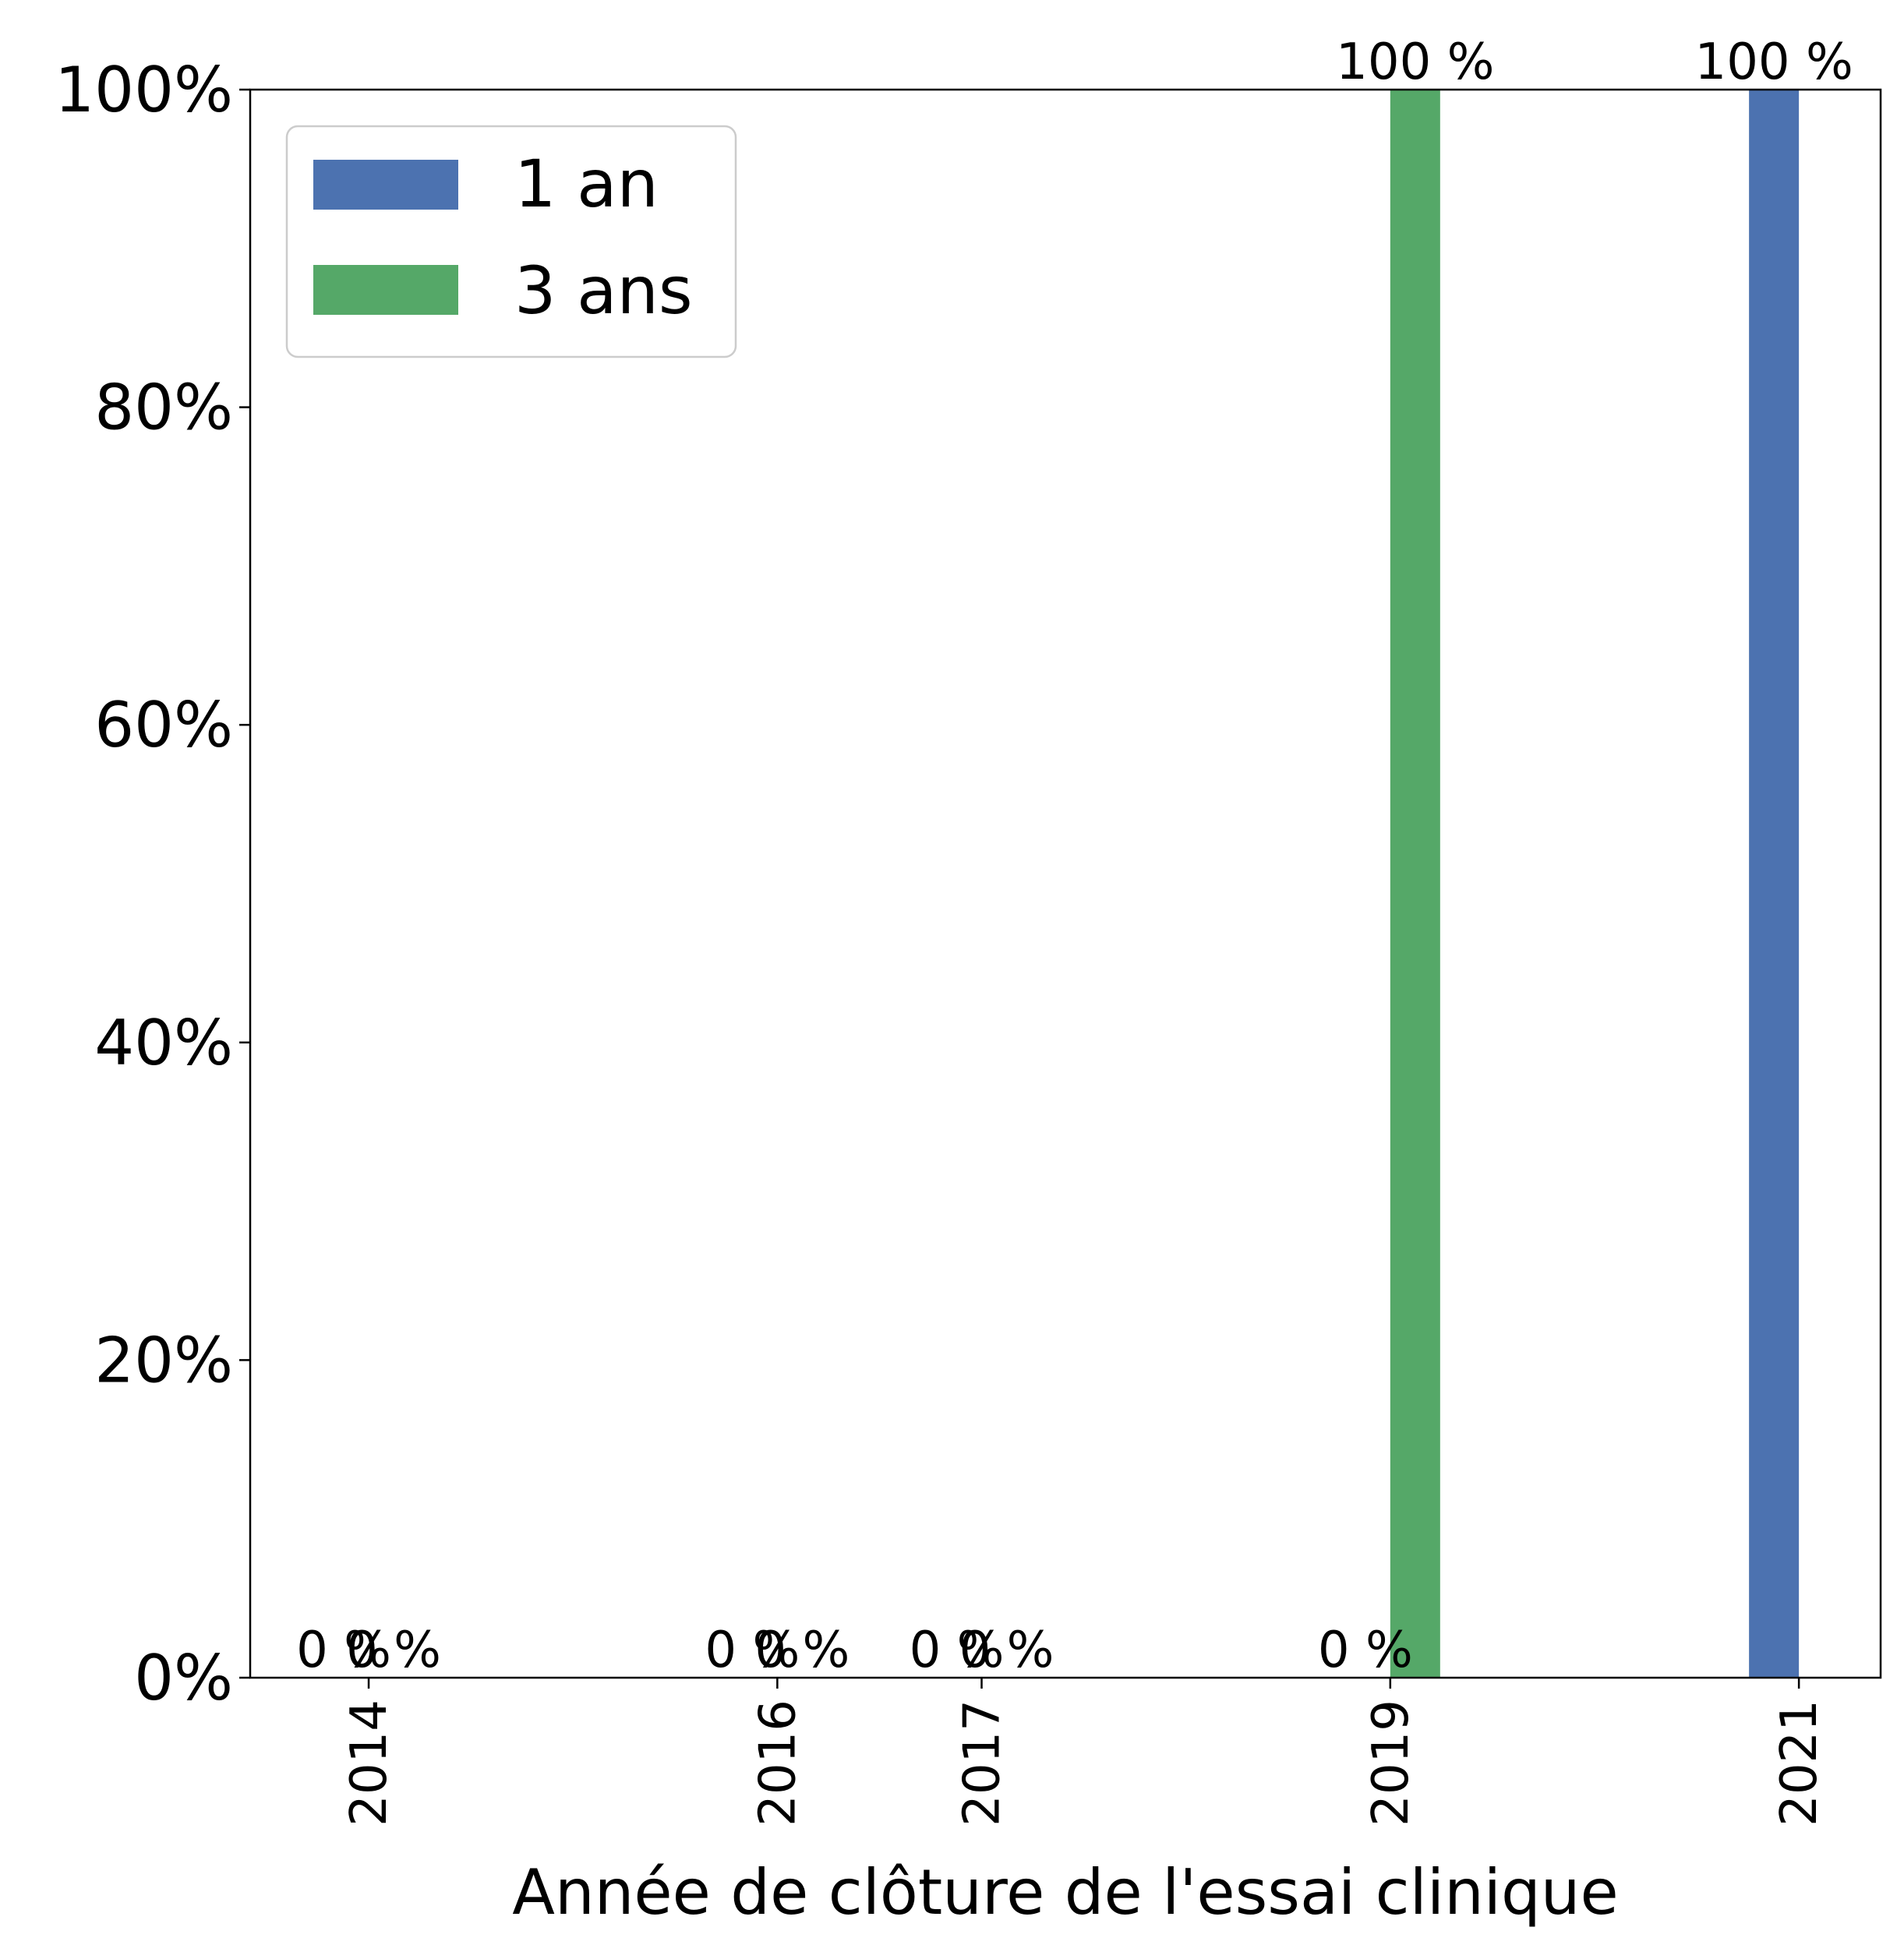 This screenshot has height=1959, width=1904. Describe the element at coordinates (343, 1650) in the screenshot. I see `bar-label-1-an-2014: 0 %` at that location.